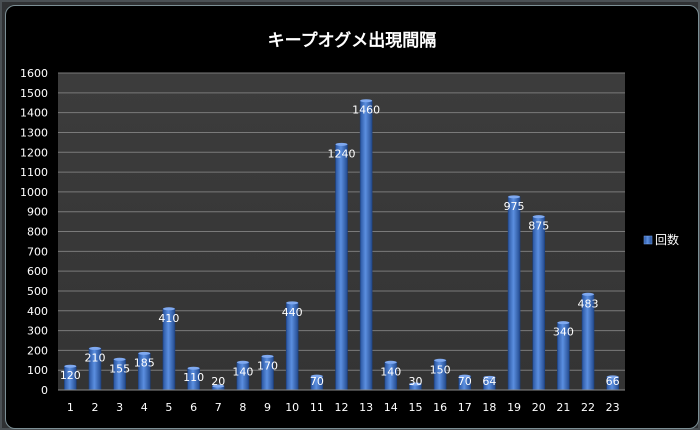 The image size is (700, 430). I want to click on y-tick-label: 200, so click(37, 350).